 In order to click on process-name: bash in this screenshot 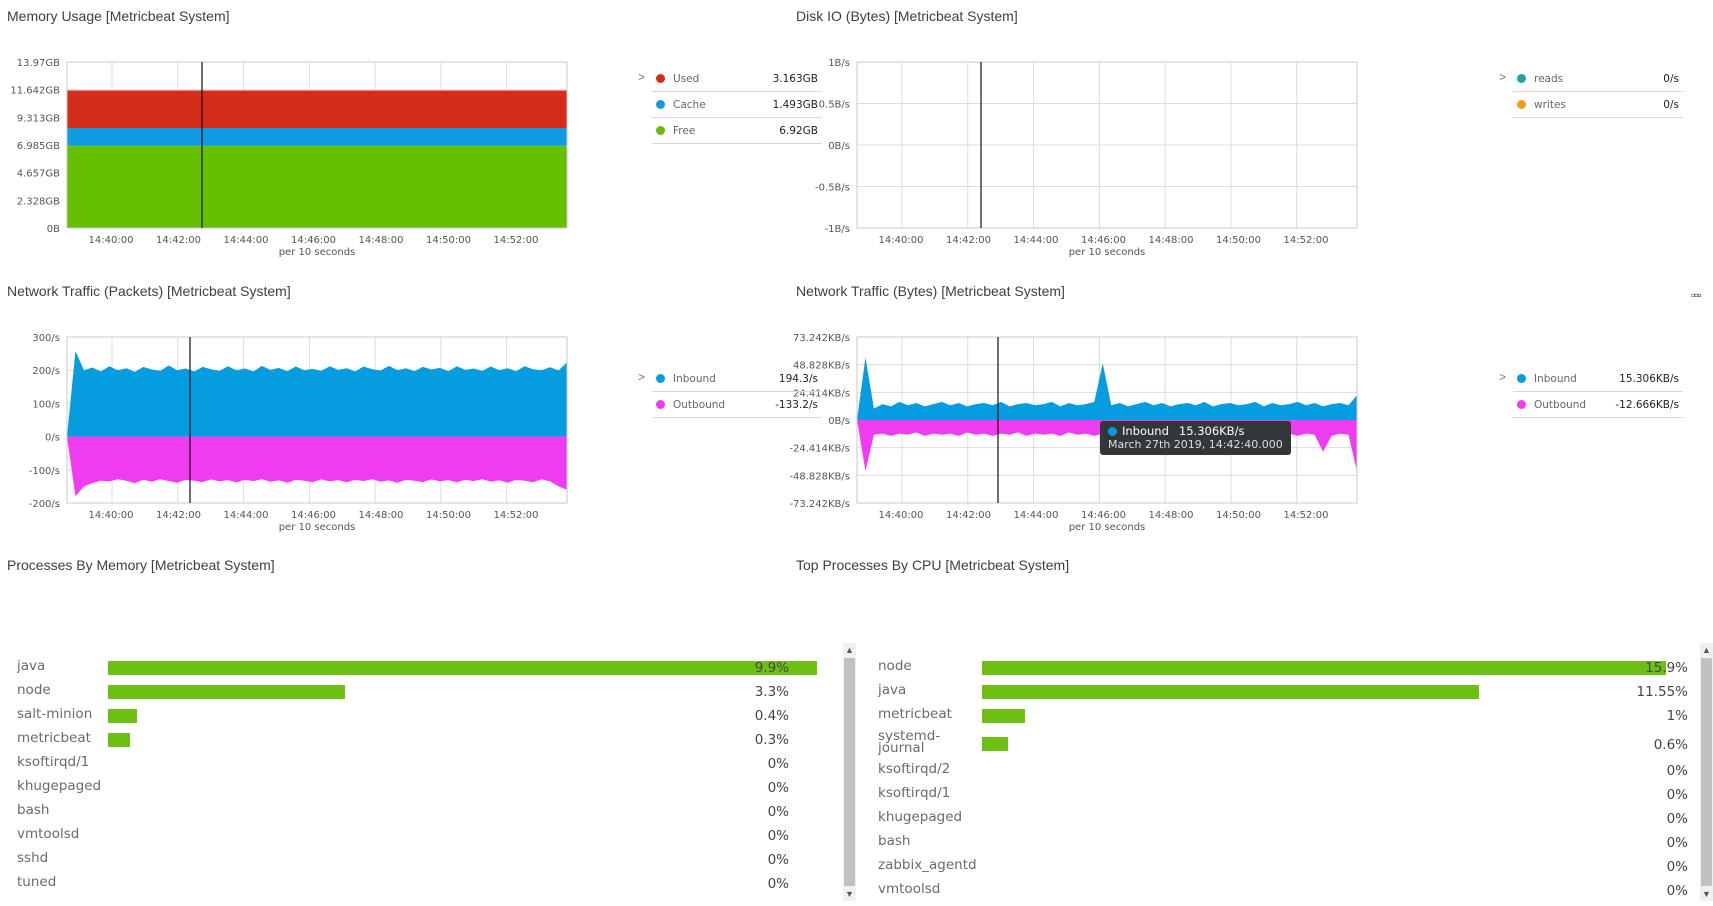, I will do `click(33, 810)`.